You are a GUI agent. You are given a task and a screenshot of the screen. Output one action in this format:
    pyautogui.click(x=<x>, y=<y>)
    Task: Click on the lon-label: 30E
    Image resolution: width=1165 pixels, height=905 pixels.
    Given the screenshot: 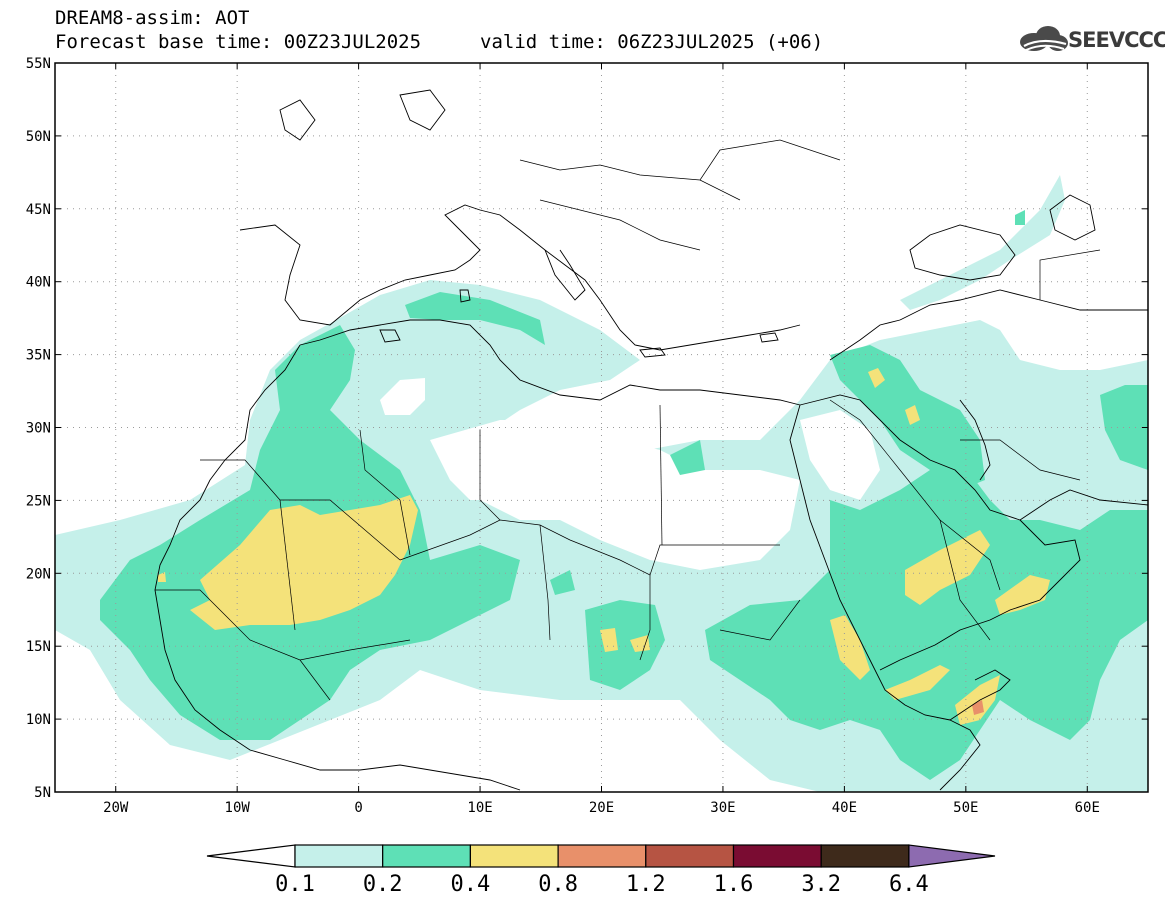 What is the action you would take?
    pyautogui.click(x=722, y=808)
    